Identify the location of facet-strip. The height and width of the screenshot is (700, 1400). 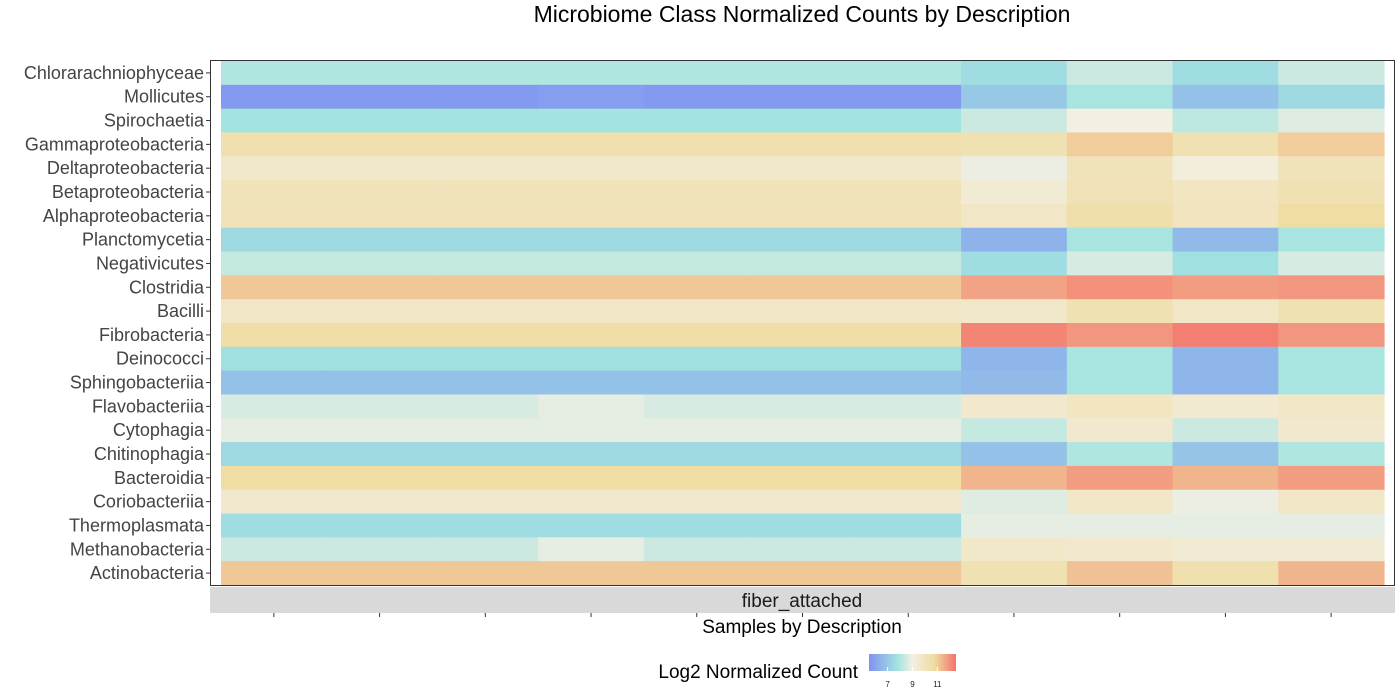
(802, 600).